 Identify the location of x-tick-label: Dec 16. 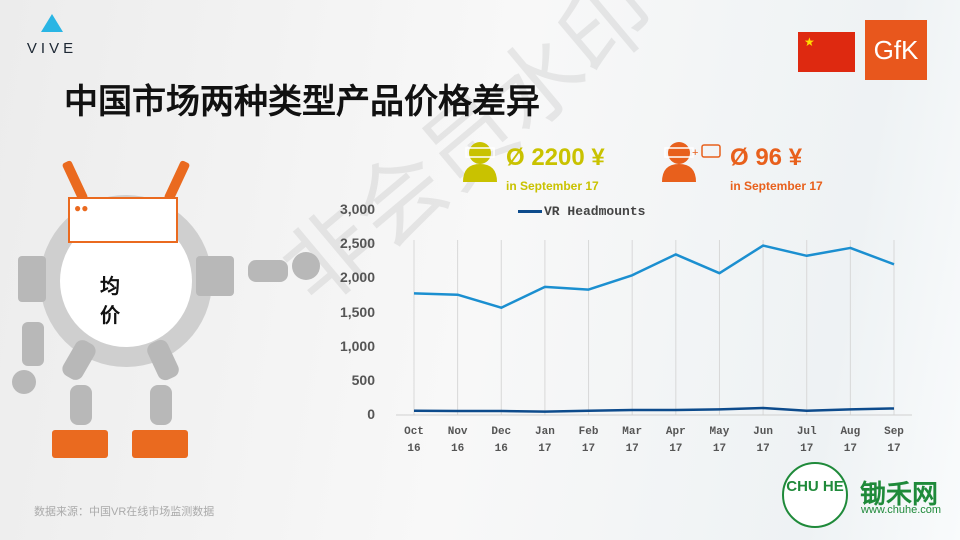
(501, 440).